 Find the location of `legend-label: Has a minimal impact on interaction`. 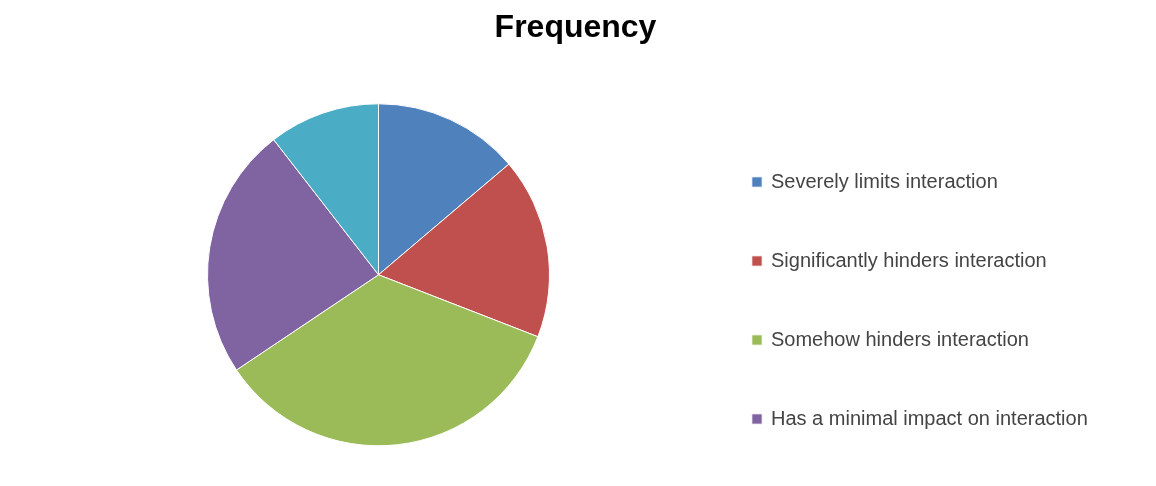

legend-label: Has a minimal impact on interaction is located at coordinates (929, 418).